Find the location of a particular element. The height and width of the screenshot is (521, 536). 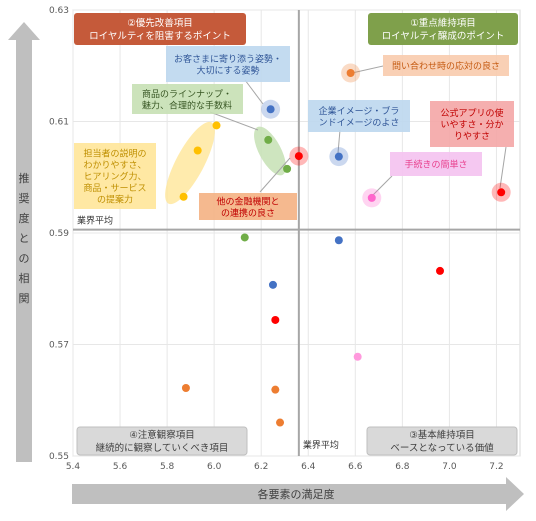

y-axis-title-char: 推 is located at coordinates (24, 178).